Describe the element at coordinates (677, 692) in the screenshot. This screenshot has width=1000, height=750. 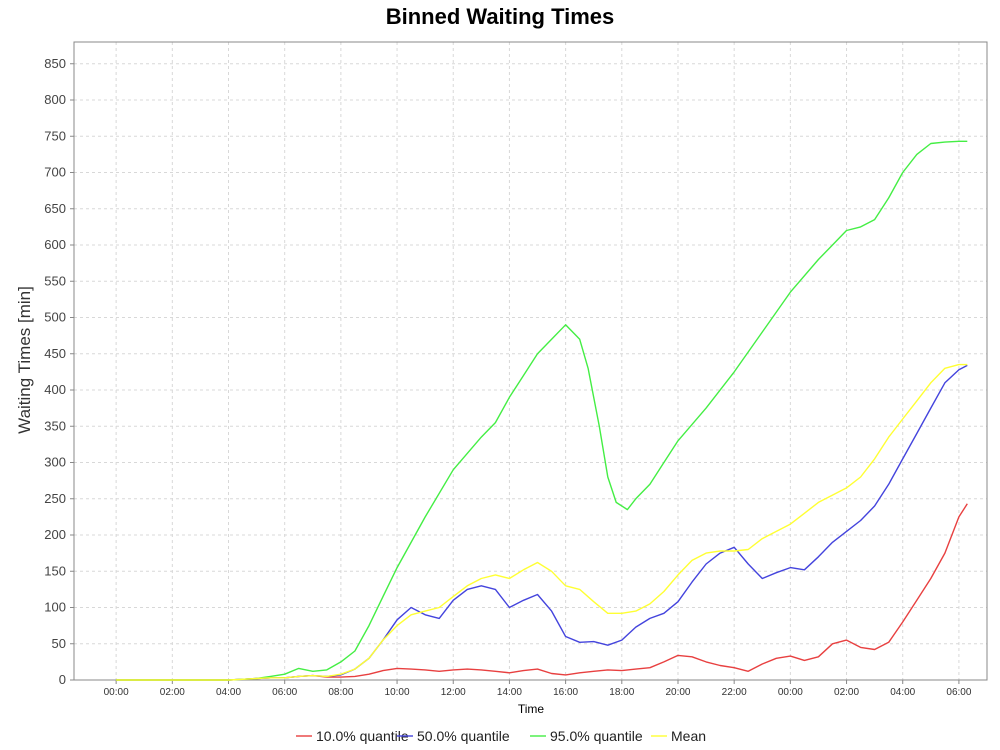
I see `x-tick-label: 20:00` at that location.